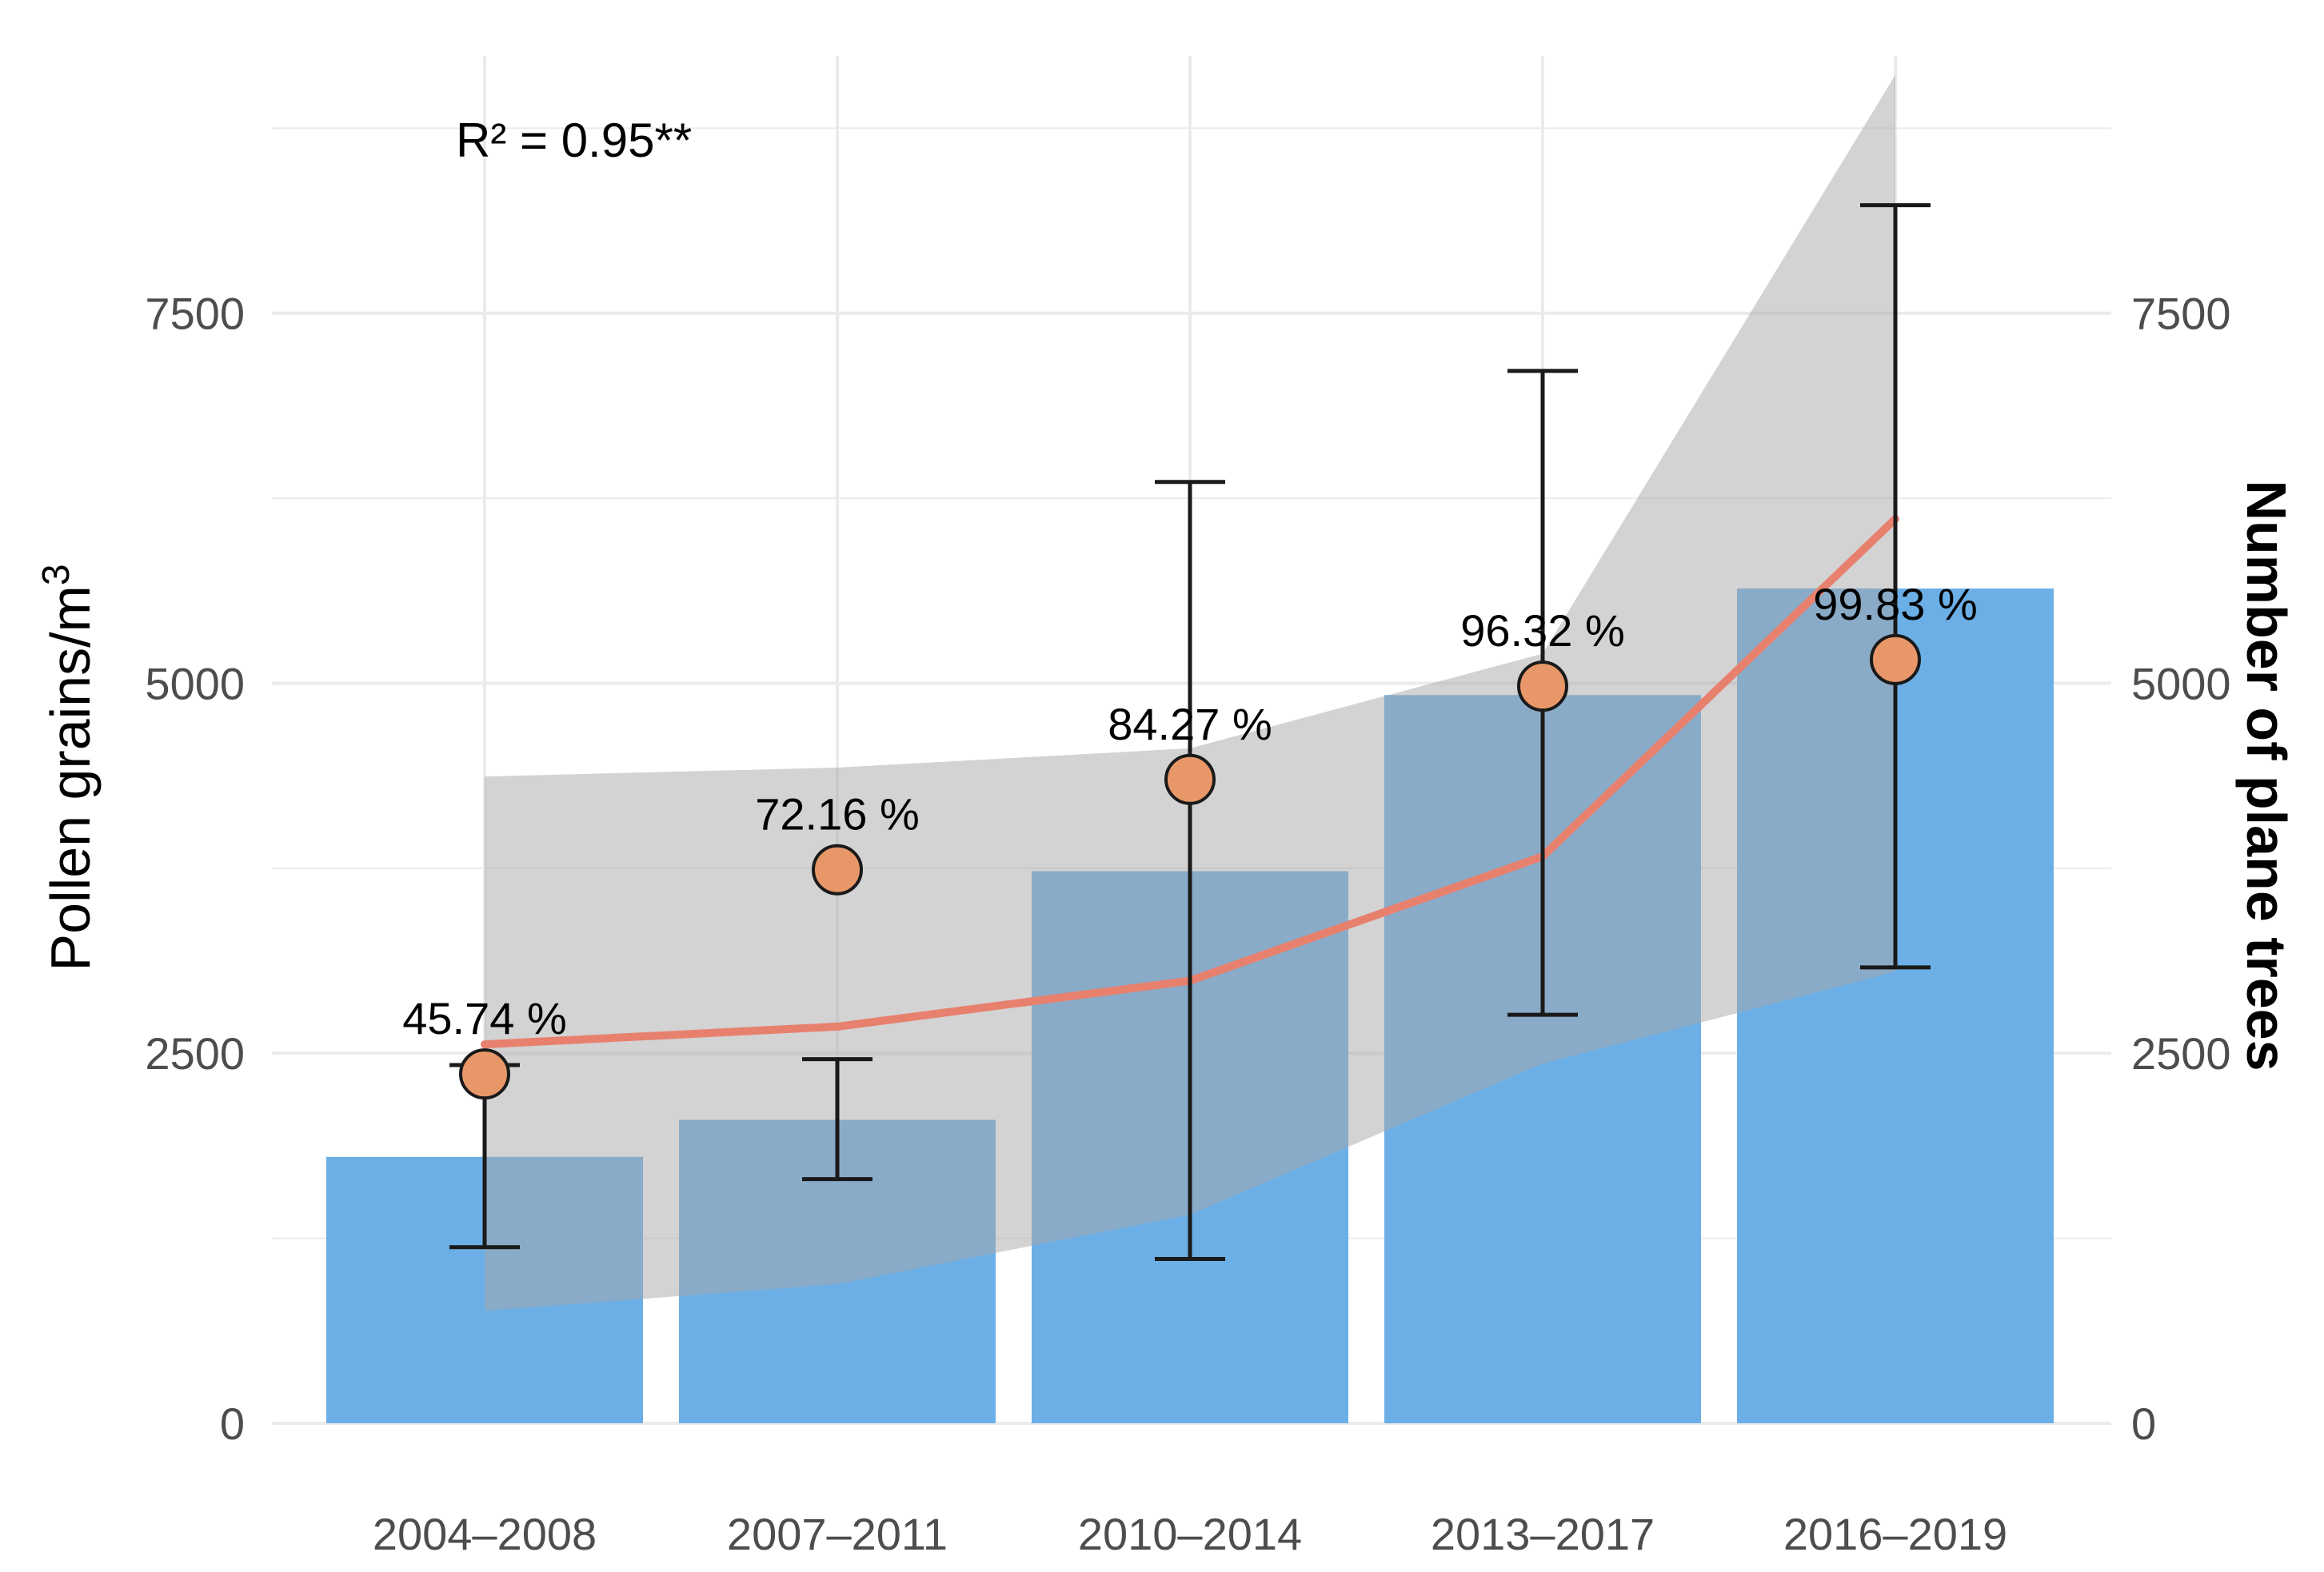  I want to click on y-tick-left-0: 0, so click(232, 1424).